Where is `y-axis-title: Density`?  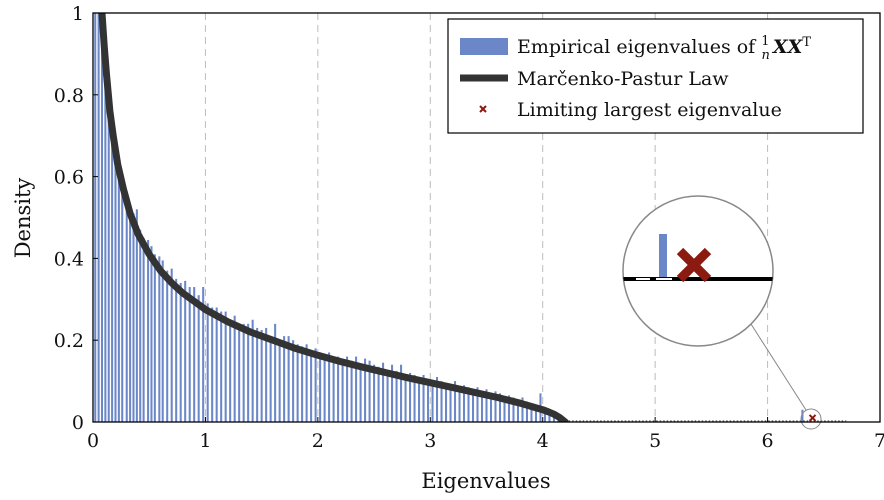
y-axis-title: Density is located at coordinates (23, 218).